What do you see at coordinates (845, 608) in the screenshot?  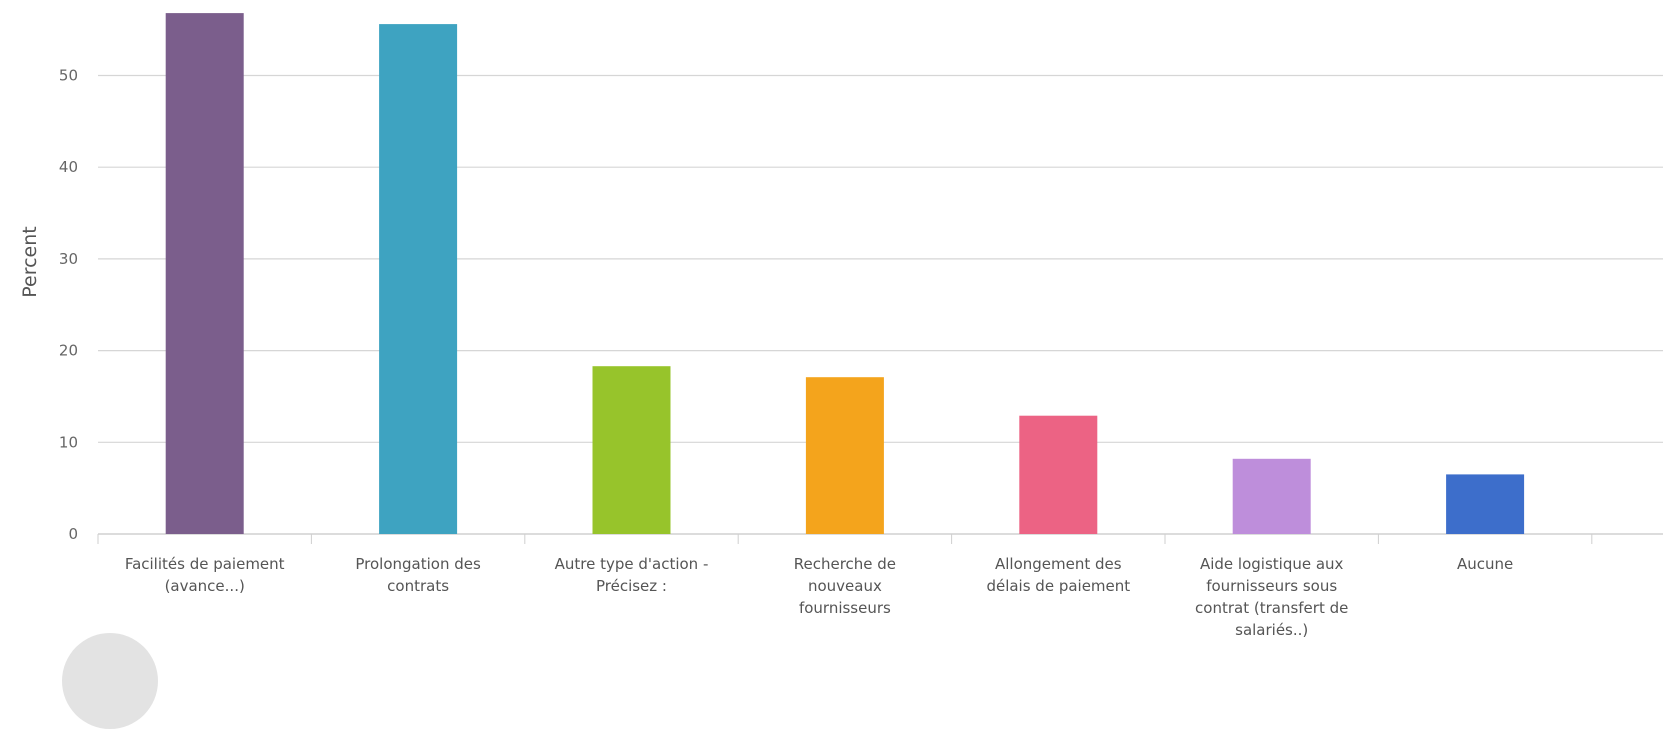 I see `x-tick-label-line: fournisseurs` at bounding box center [845, 608].